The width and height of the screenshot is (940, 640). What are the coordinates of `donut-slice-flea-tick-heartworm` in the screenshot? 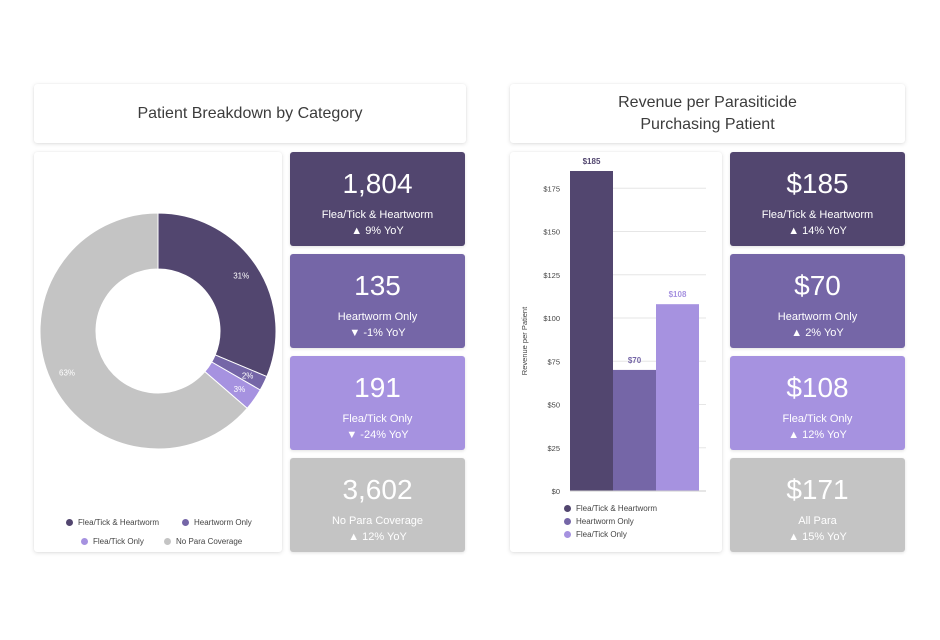 It's located at (217, 295).